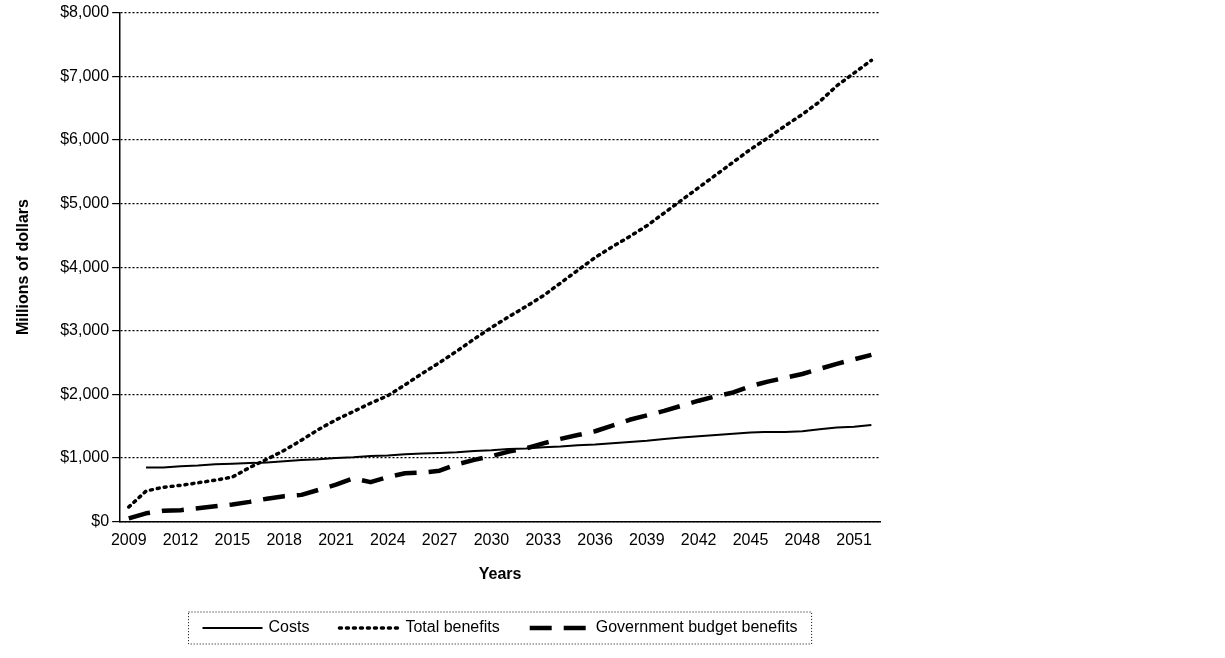 This screenshot has width=1225, height=658. I want to click on x-tick-label: 2015, so click(232, 539).